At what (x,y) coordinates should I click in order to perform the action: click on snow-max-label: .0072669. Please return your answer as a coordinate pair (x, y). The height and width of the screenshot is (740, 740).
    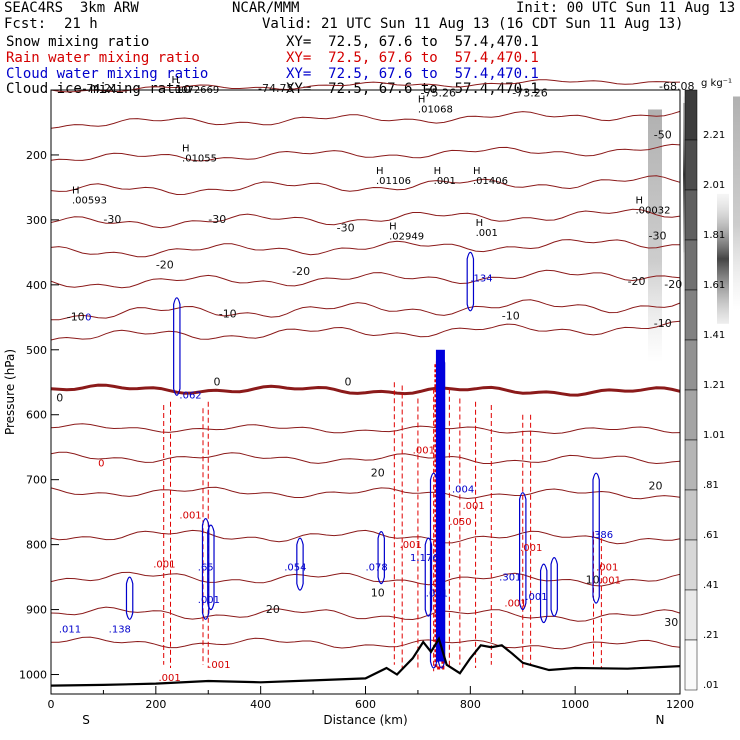
    Looking at the image, I should click on (196, 90).